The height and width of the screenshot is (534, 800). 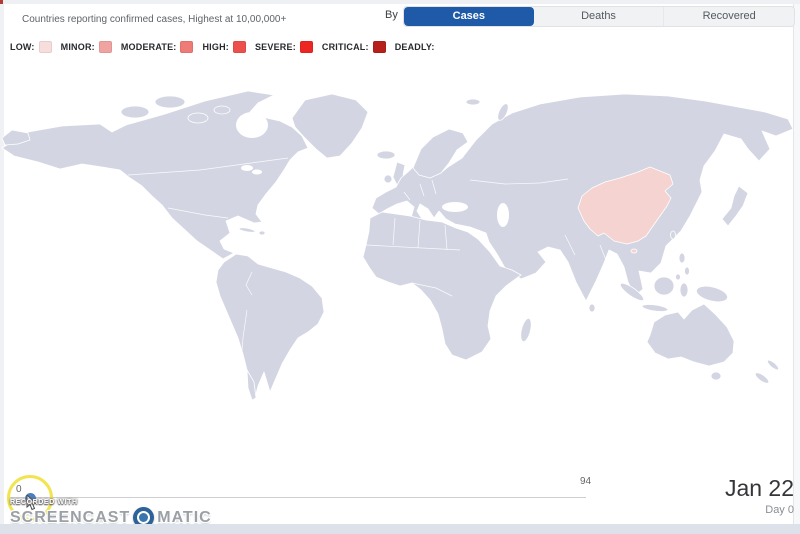 I want to click on record-indicator, so click(x=1, y=2).